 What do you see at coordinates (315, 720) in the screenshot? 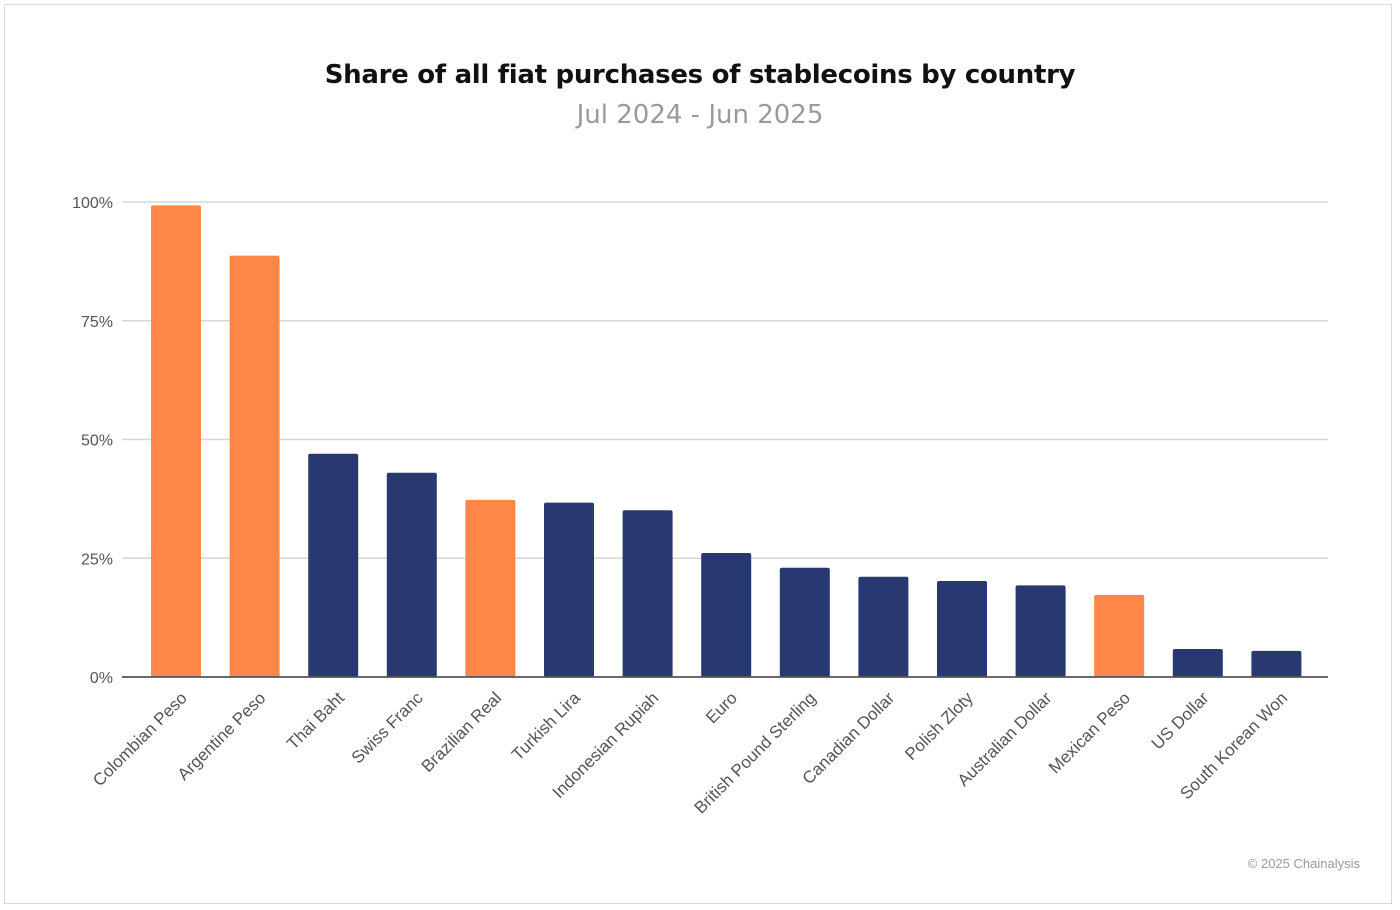
I see `x-tick-label: Thai Baht` at bounding box center [315, 720].